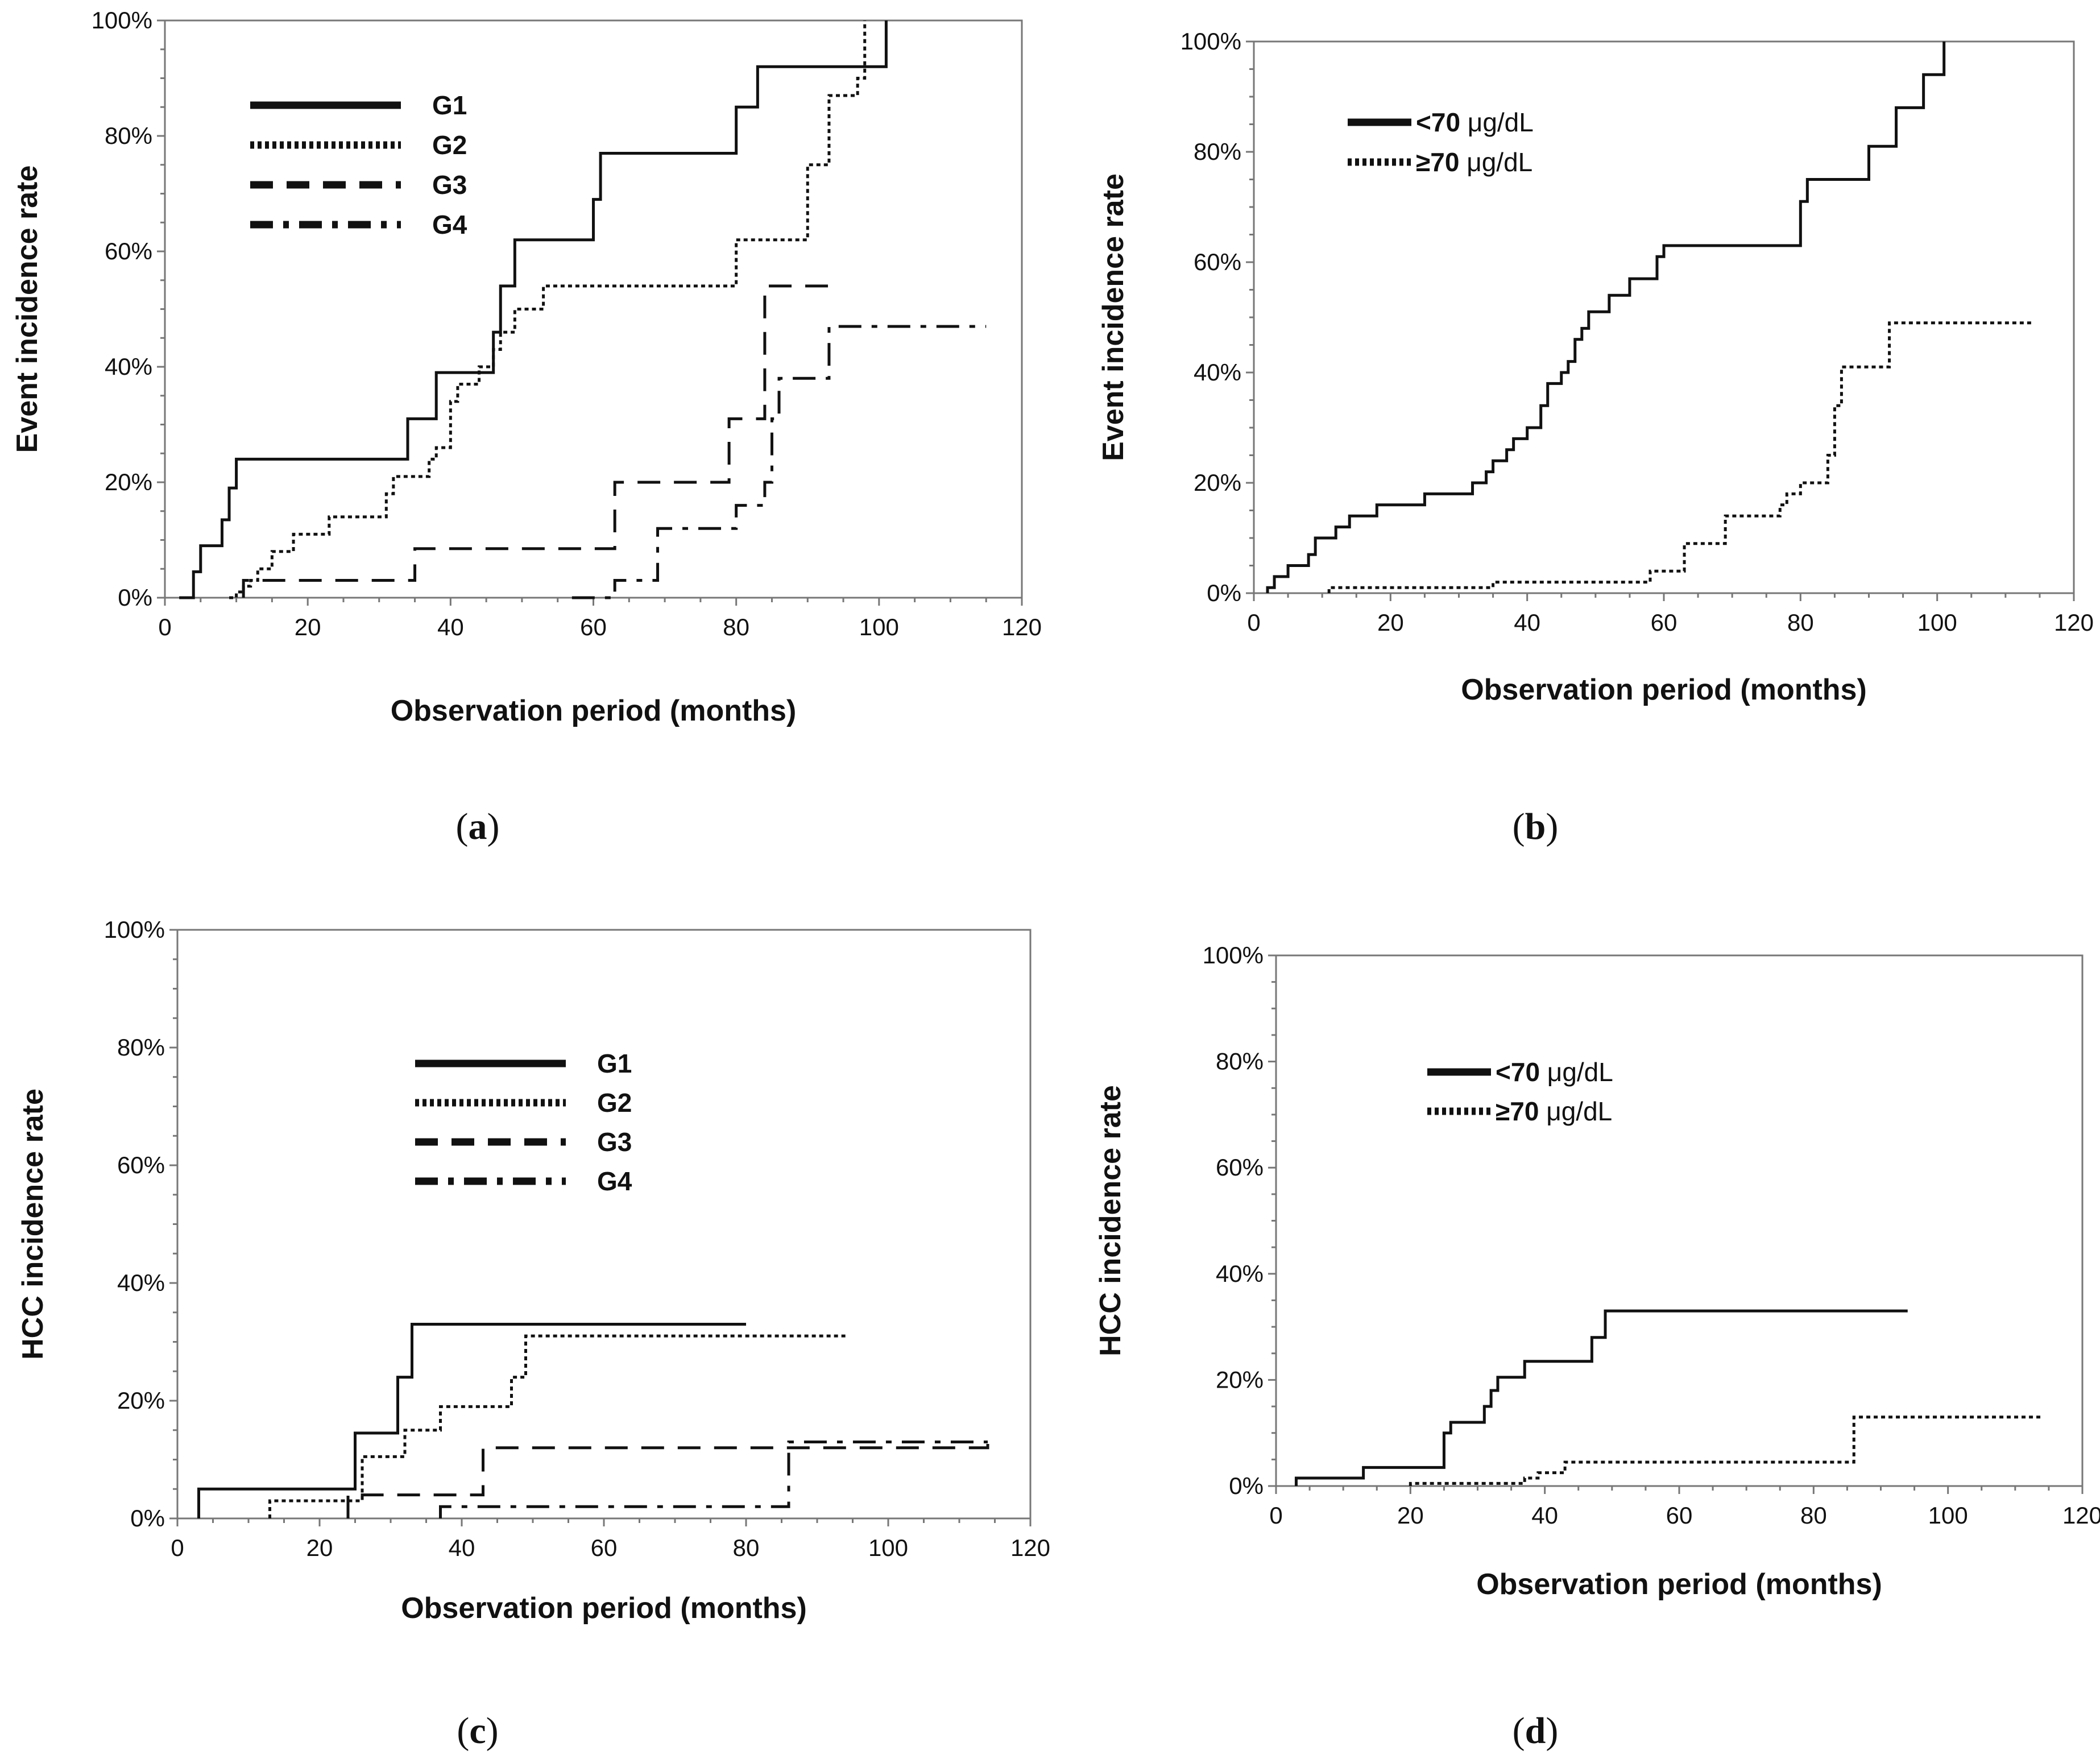 This screenshot has height=1759, width=2100. I want to click on legend-label-value: <70, so click(1518, 1072).